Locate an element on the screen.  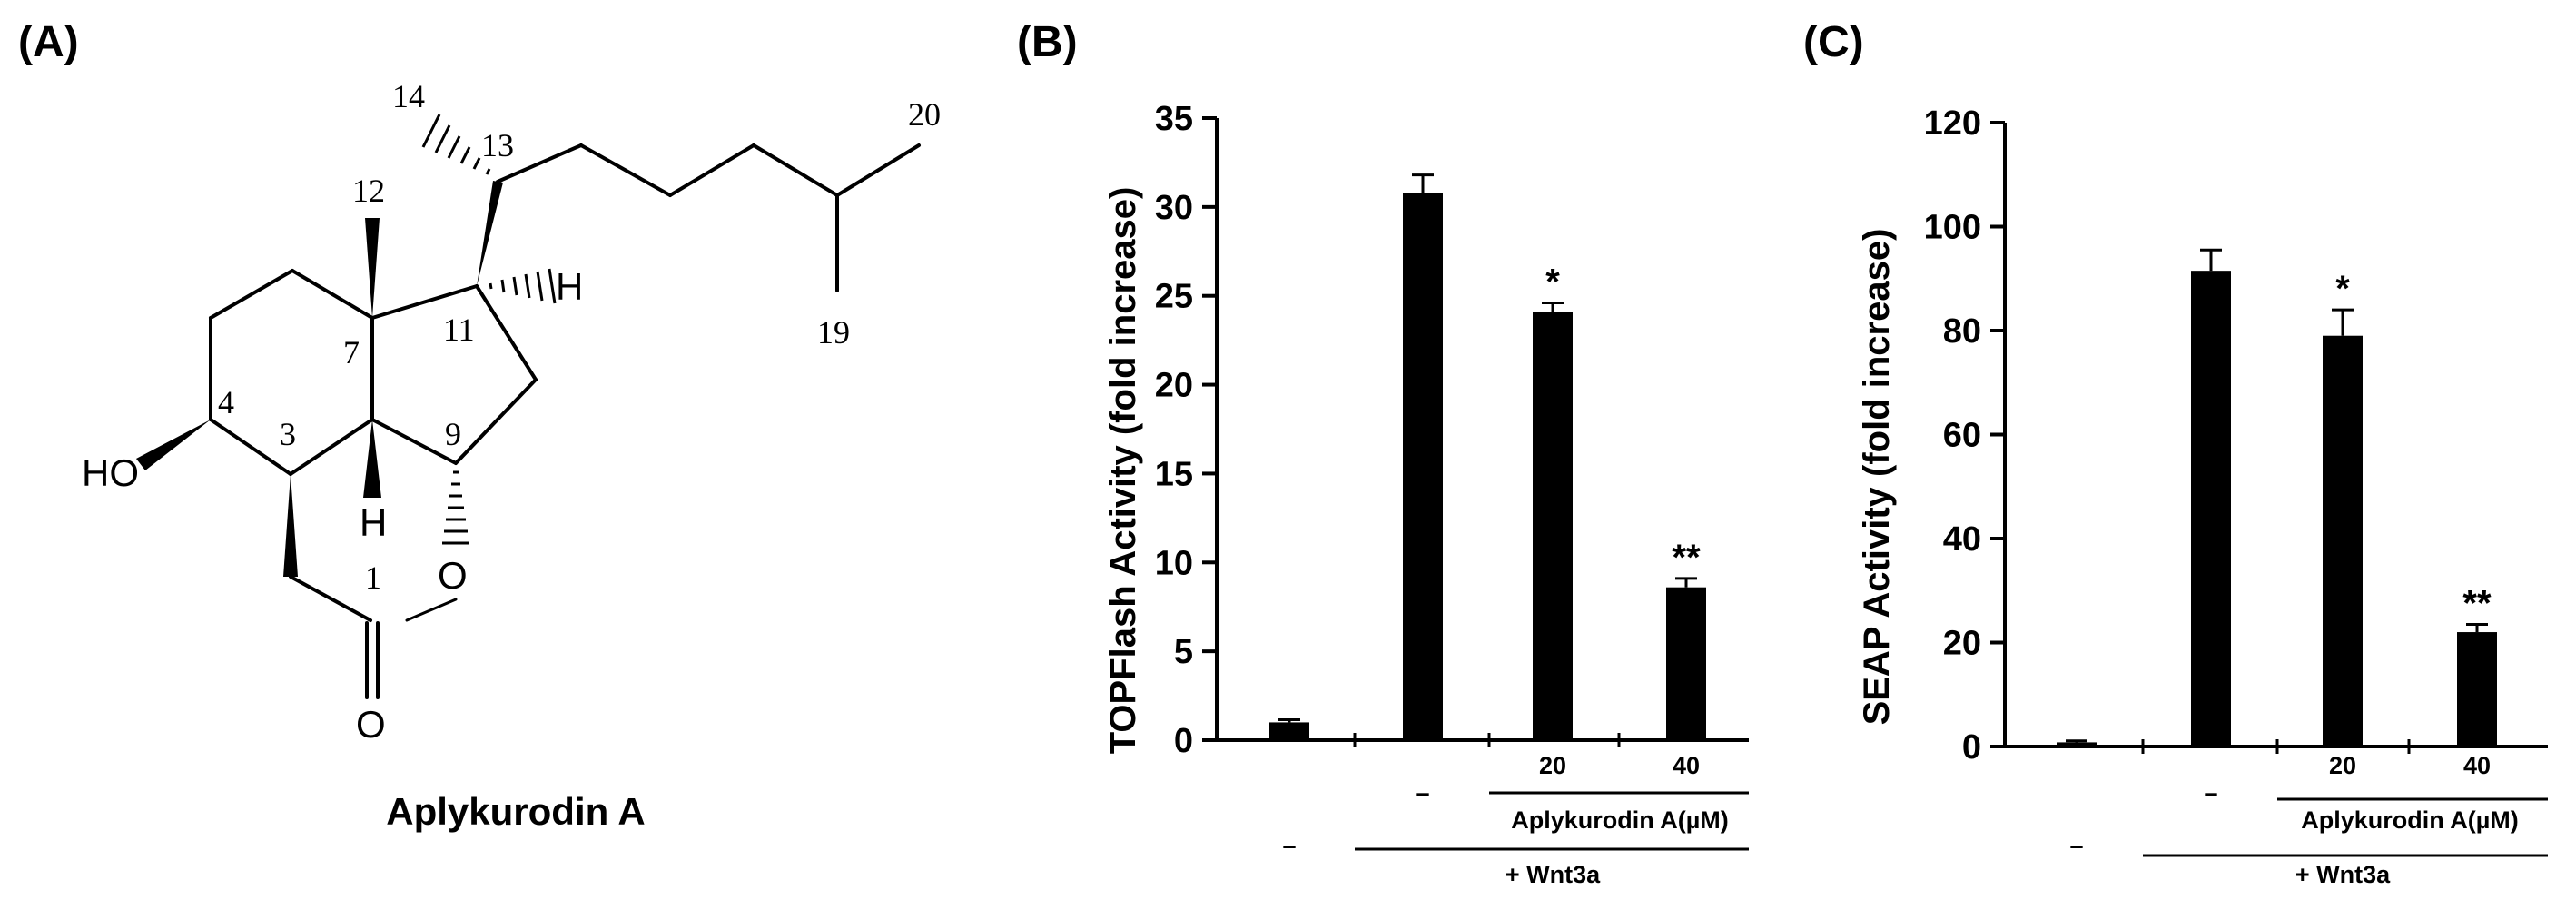
y-tick-label: 100 is located at coordinates (1952, 228).